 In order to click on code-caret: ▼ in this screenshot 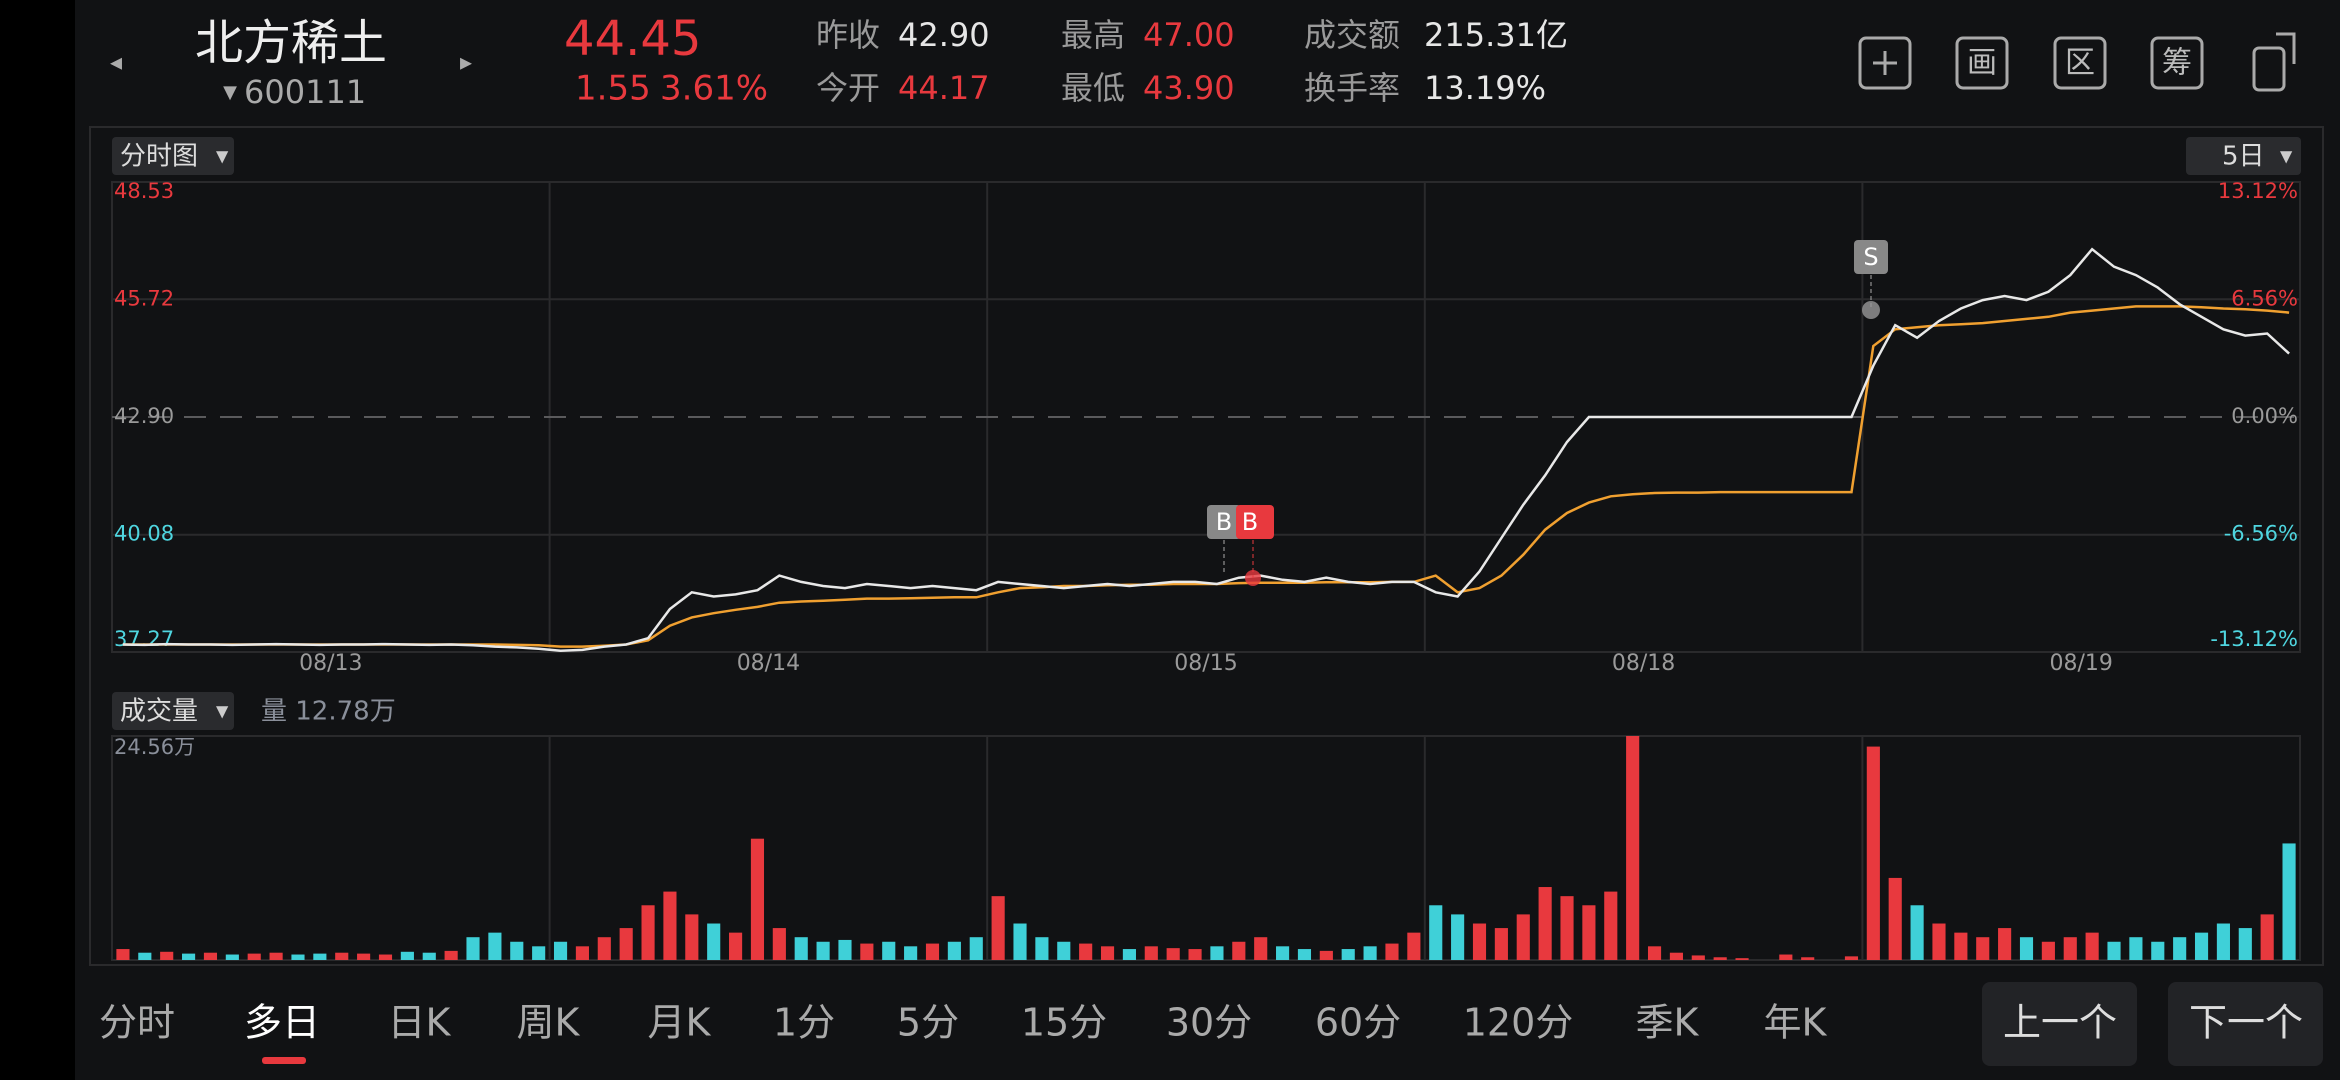, I will do `click(230, 92)`.